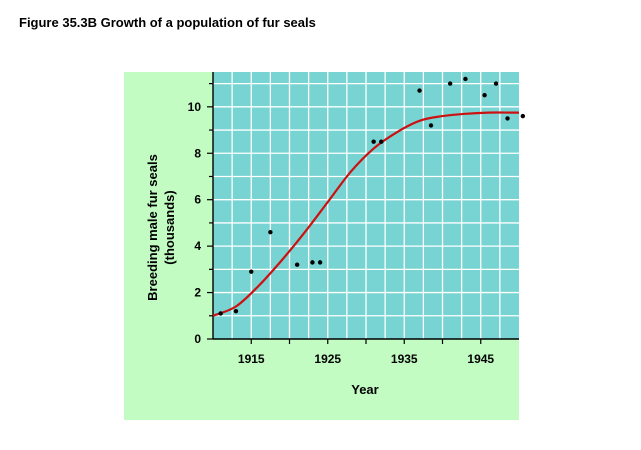  Describe the element at coordinates (364, 389) in the screenshot. I see `x-axis-label: Year` at that location.